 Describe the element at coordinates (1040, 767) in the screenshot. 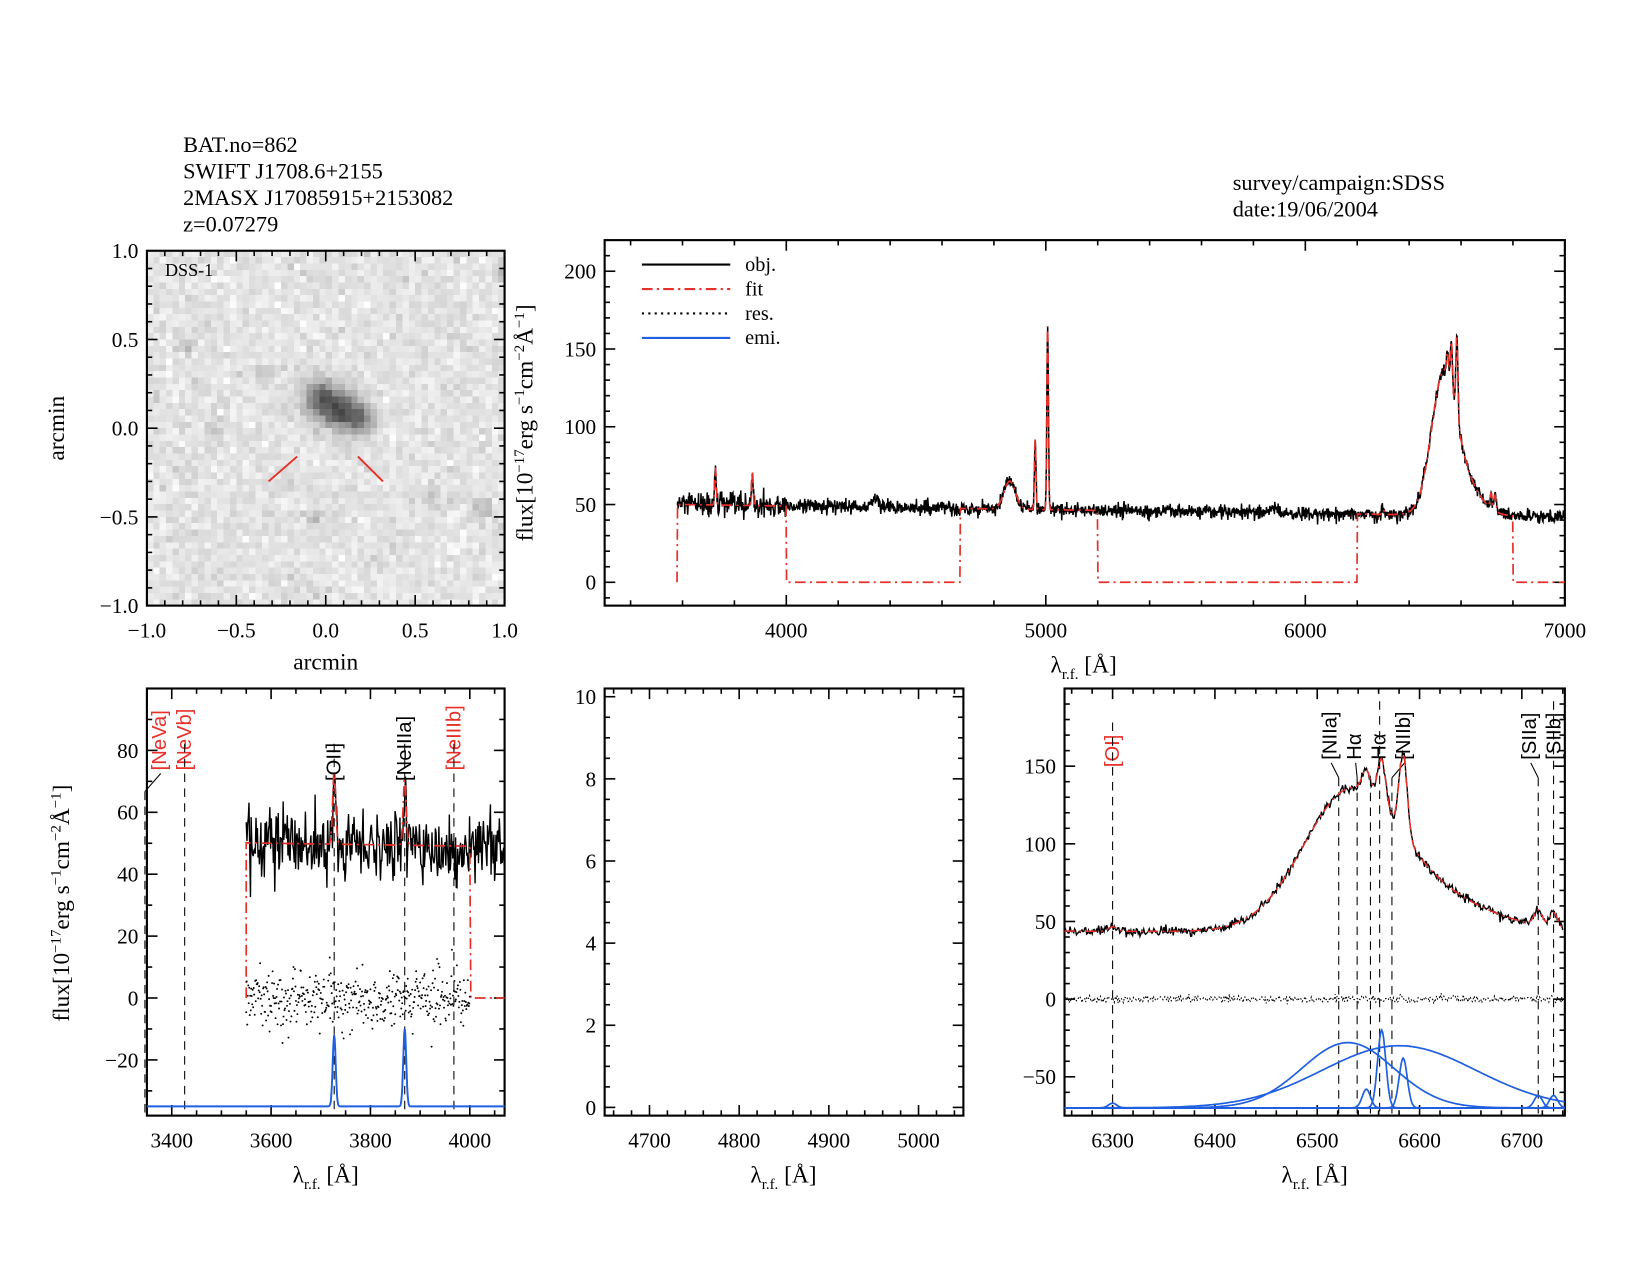

I see `y-tick-label: 150` at that location.